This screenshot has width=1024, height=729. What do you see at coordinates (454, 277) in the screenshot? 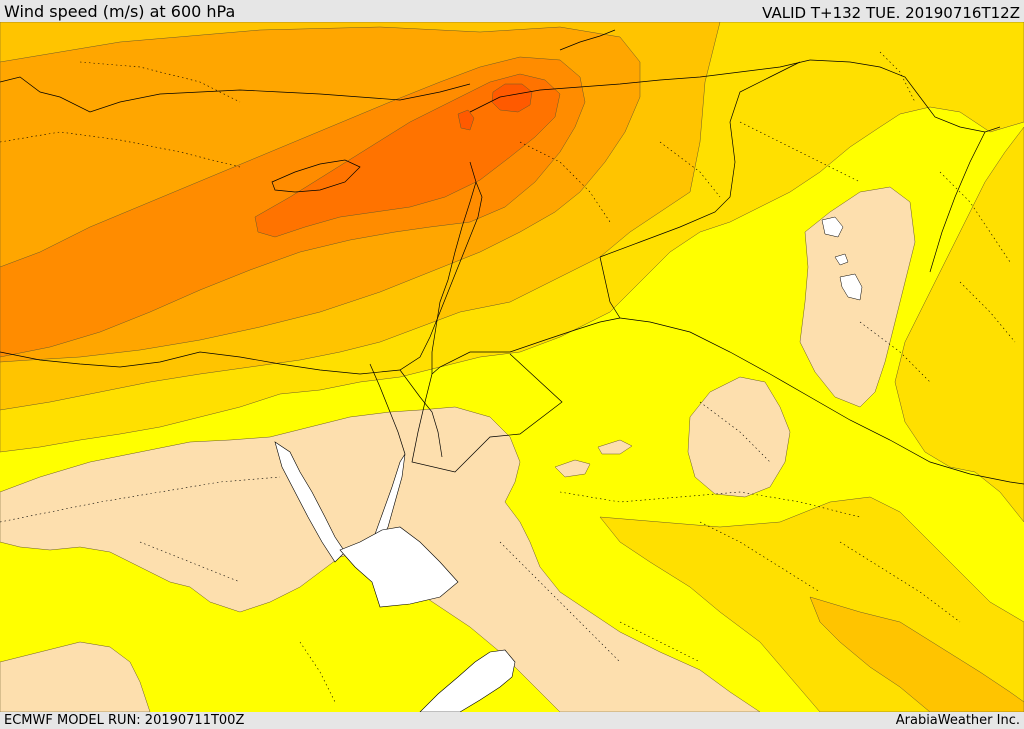
I see `border-lebanon-syria` at bounding box center [454, 277].